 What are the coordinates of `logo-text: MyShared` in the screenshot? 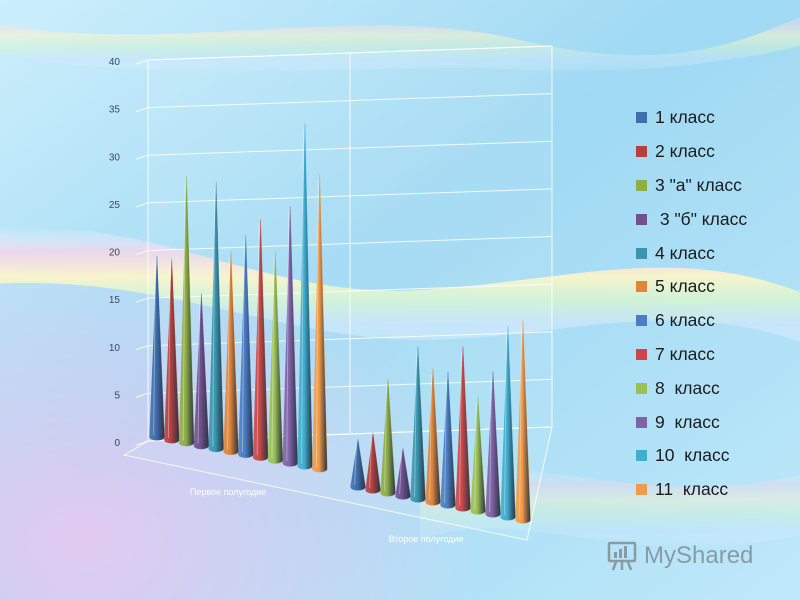 It's located at (699, 555).